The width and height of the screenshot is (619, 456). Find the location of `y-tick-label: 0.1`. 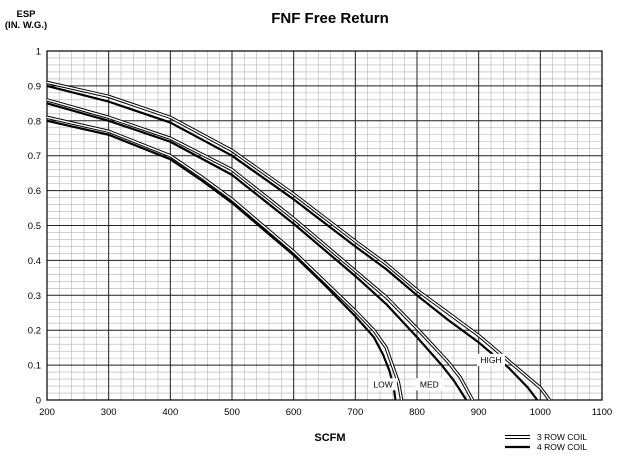

y-tick-label: 0.1 is located at coordinates (34, 366).